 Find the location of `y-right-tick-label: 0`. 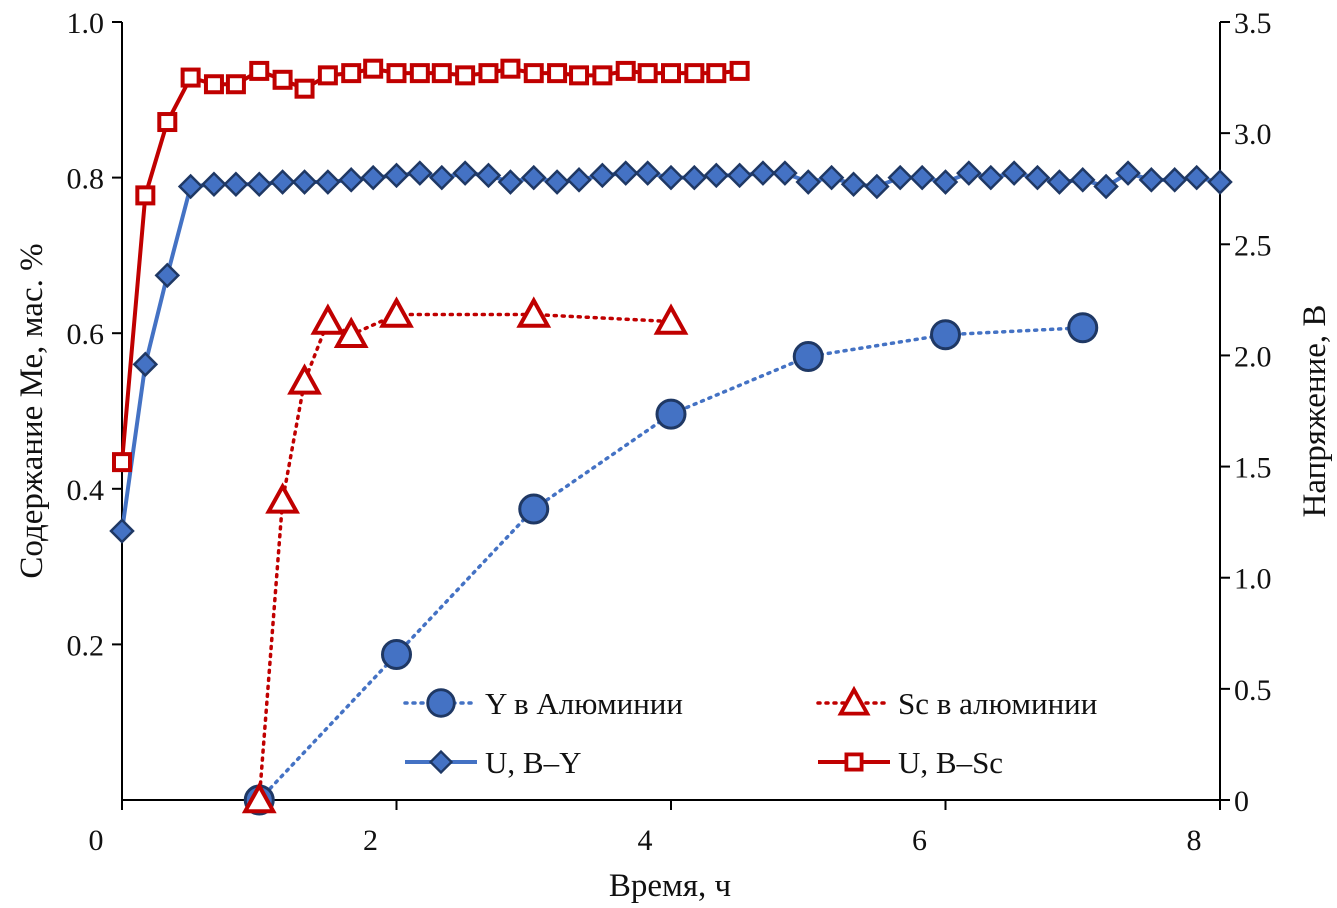

y-right-tick-label: 0 is located at coordinates (1241, 801).